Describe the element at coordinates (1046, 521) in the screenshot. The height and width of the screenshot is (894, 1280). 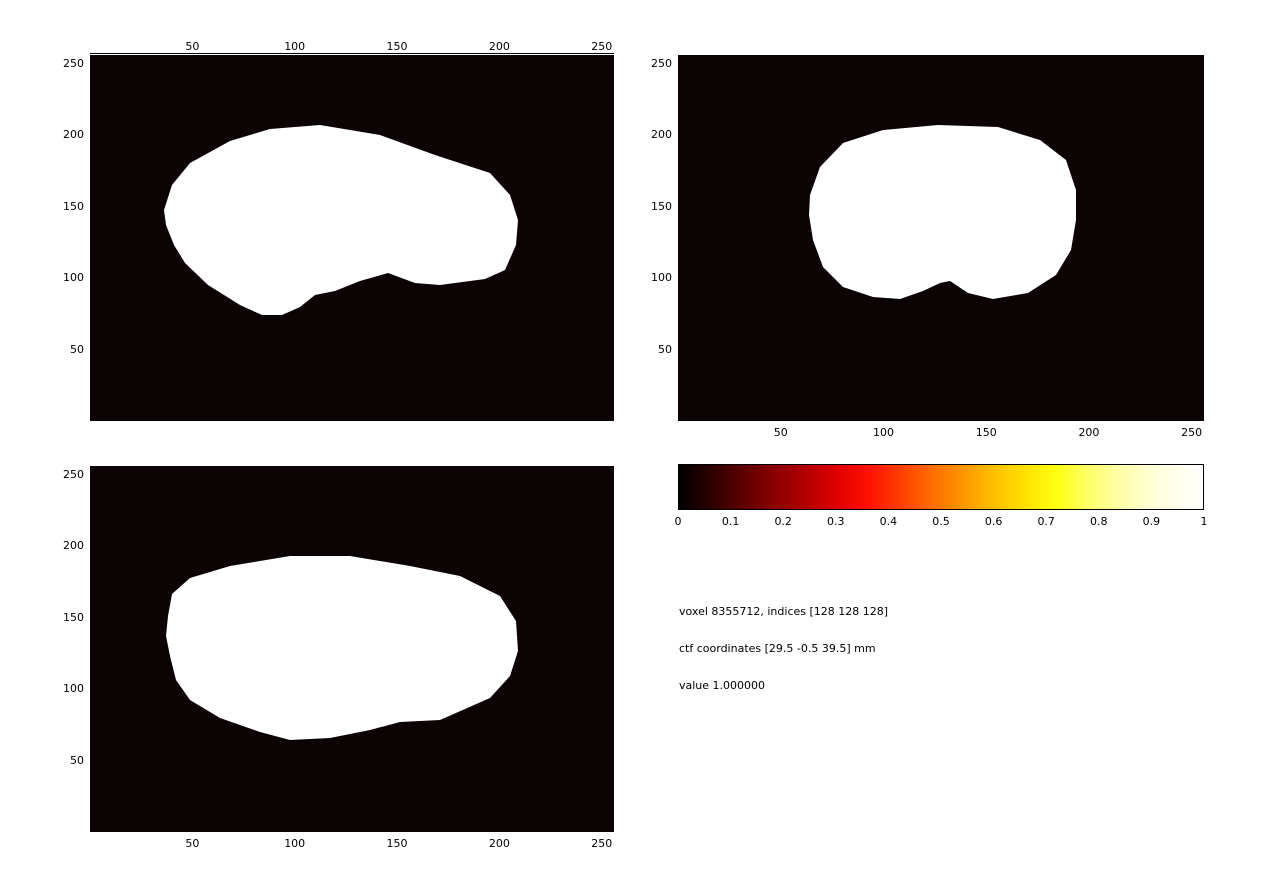
I see `colorbar-tick-label: 0.7` at that location.